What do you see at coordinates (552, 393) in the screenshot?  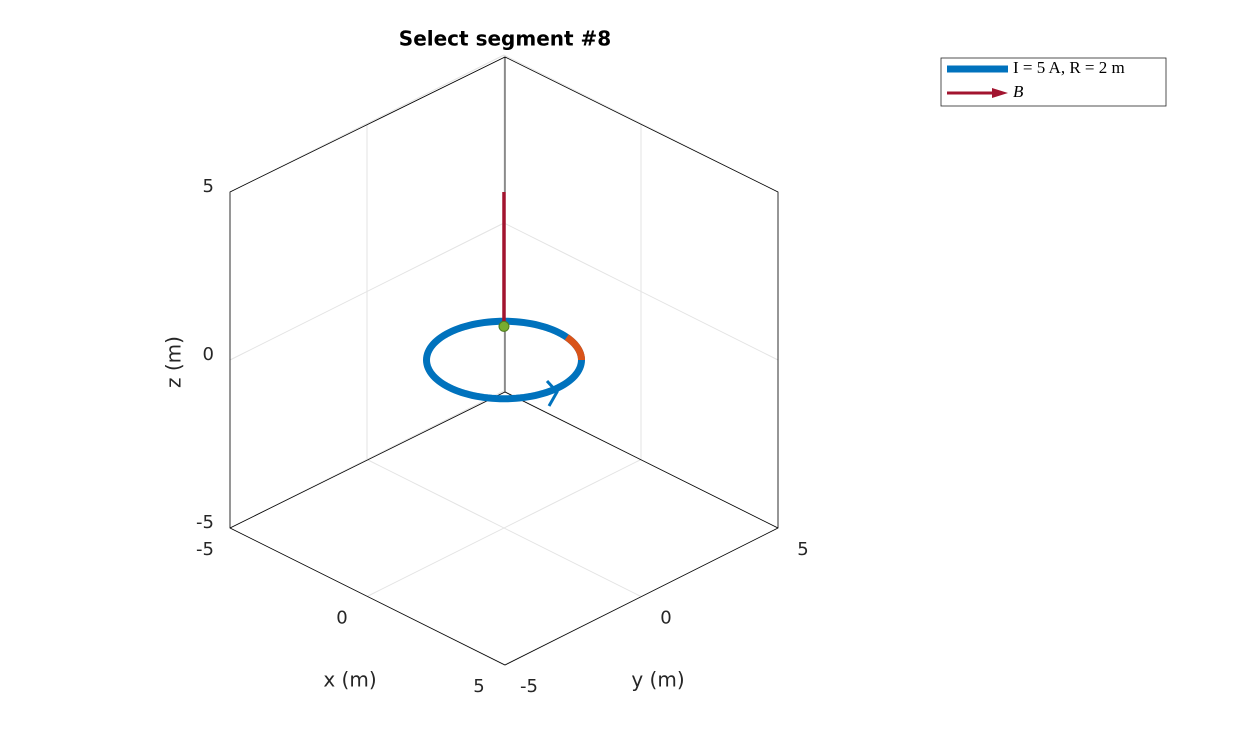 I see `direction-arrow` at bounding box center [552, 393].